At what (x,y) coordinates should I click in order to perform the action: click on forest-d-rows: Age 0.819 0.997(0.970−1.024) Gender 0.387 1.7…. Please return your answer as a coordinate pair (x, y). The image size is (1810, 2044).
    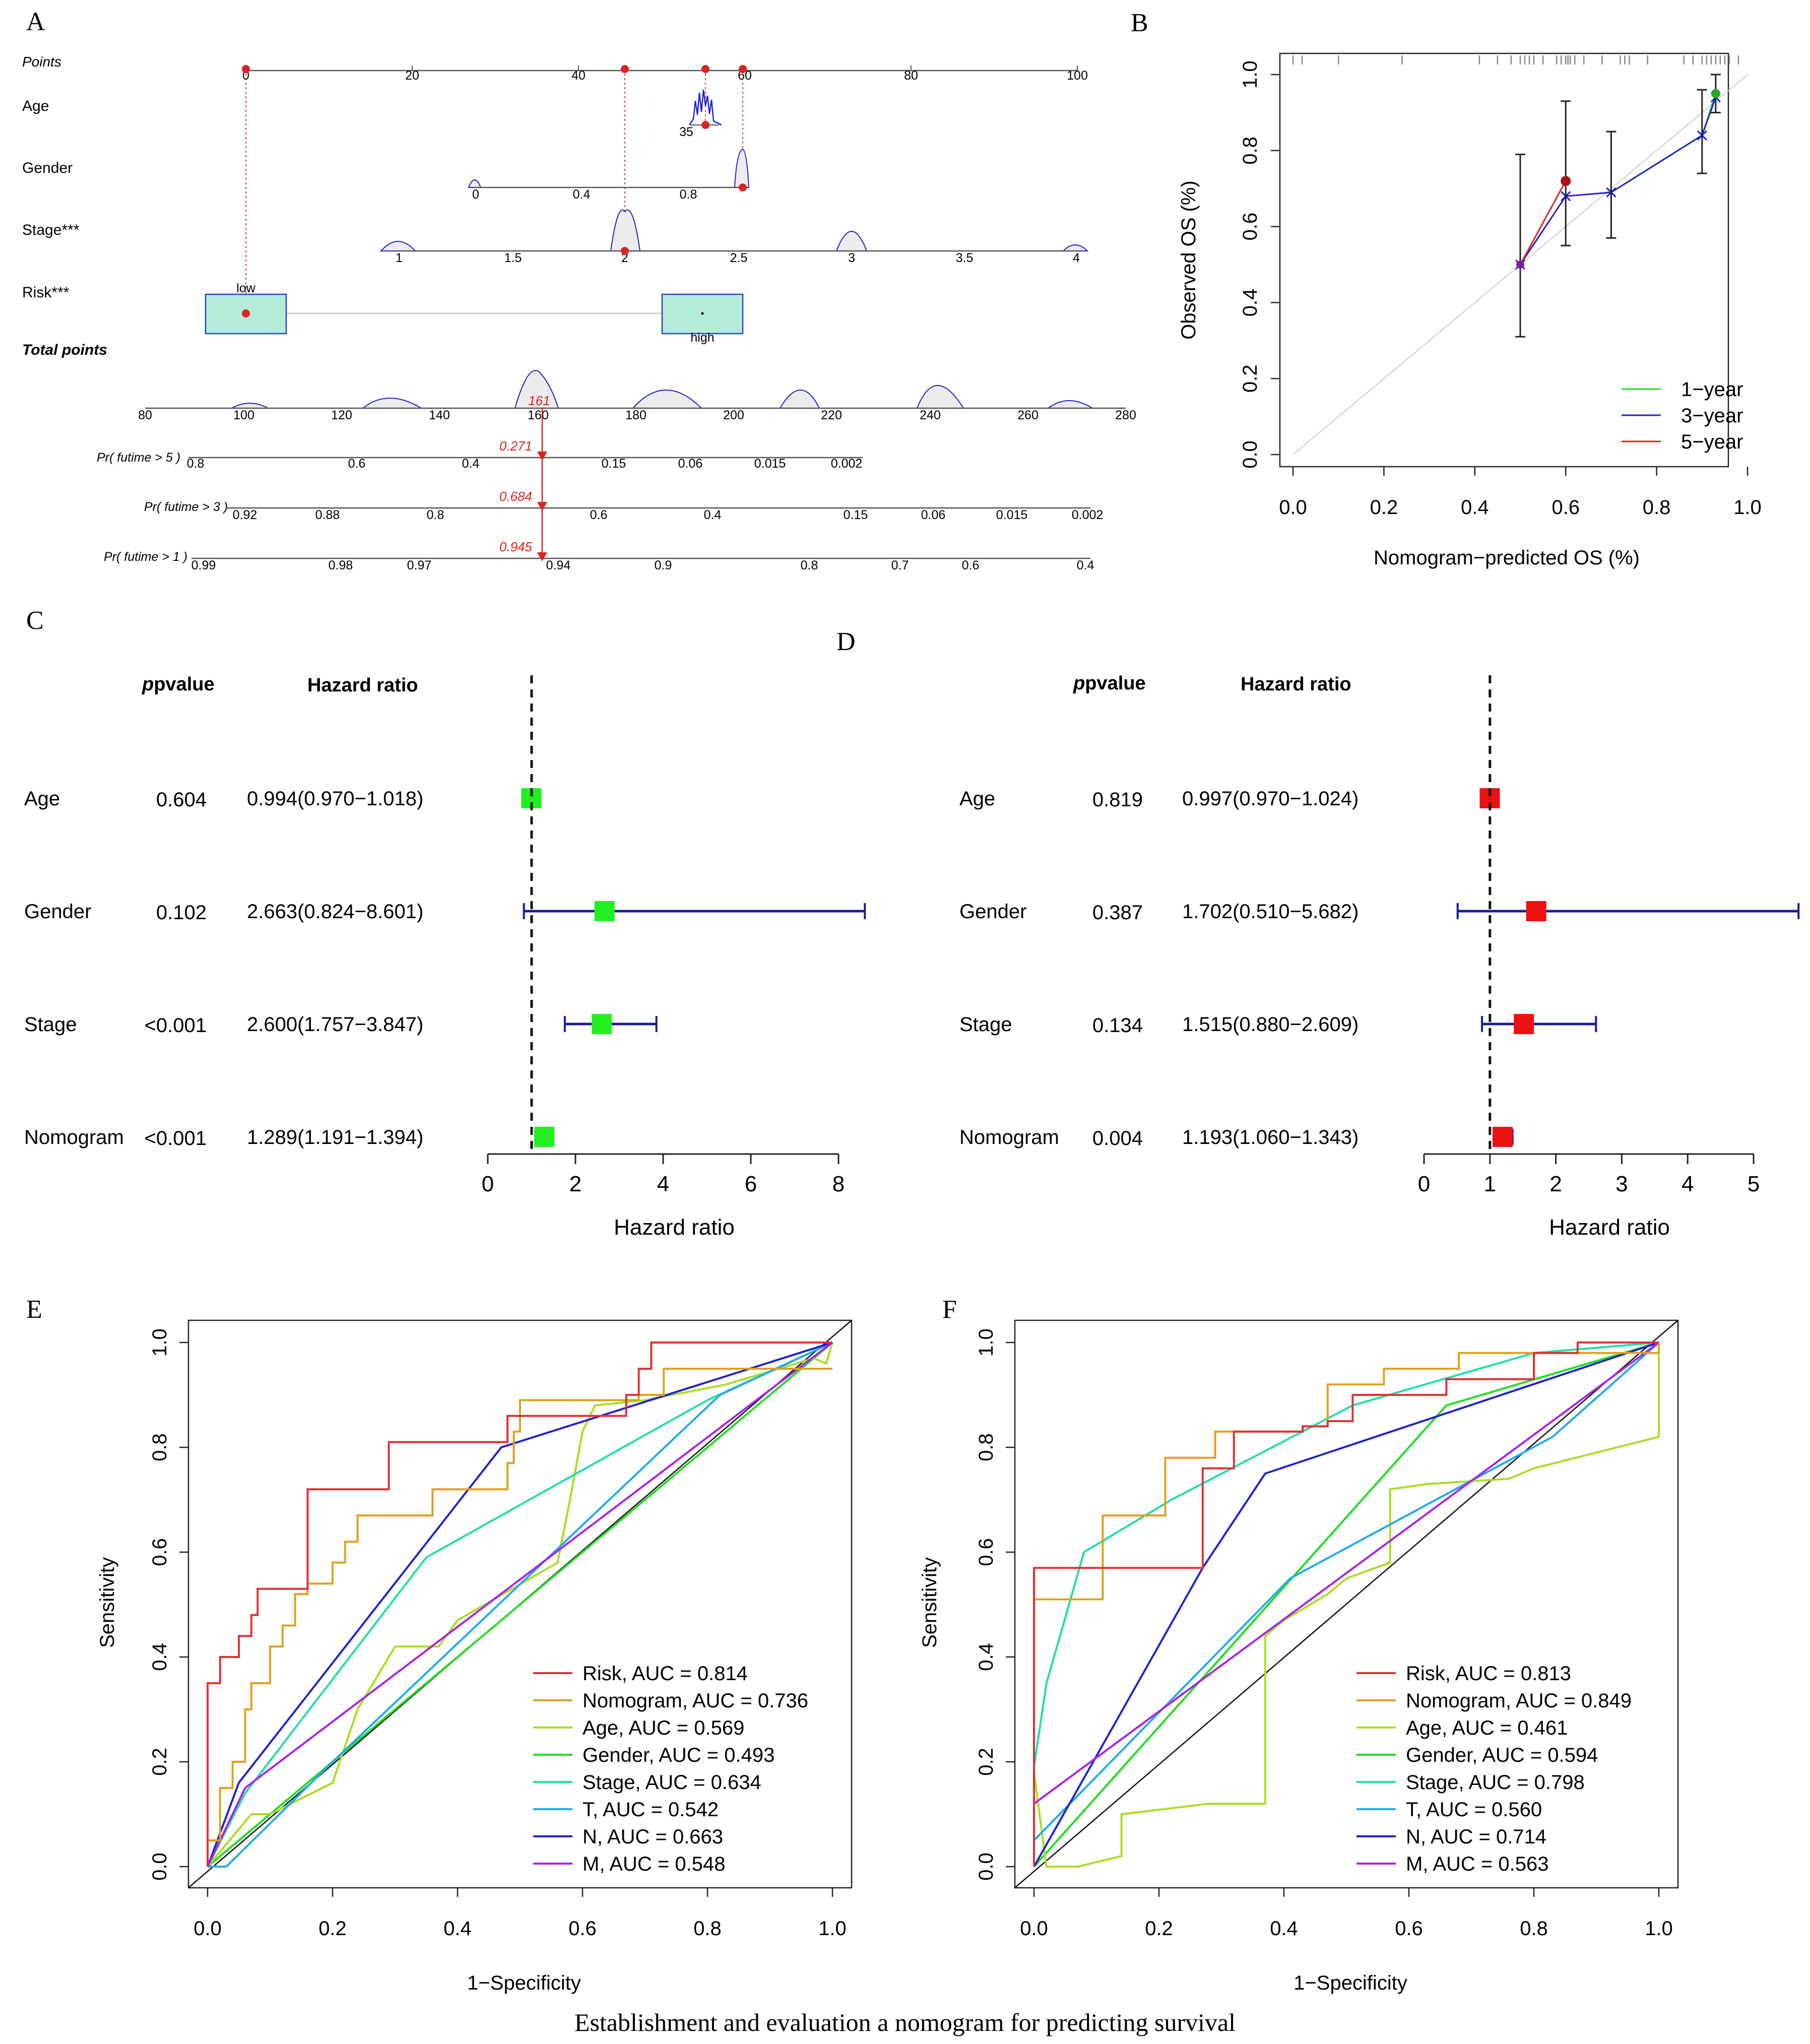
    Looking at the image, I should click on (1159, 969).